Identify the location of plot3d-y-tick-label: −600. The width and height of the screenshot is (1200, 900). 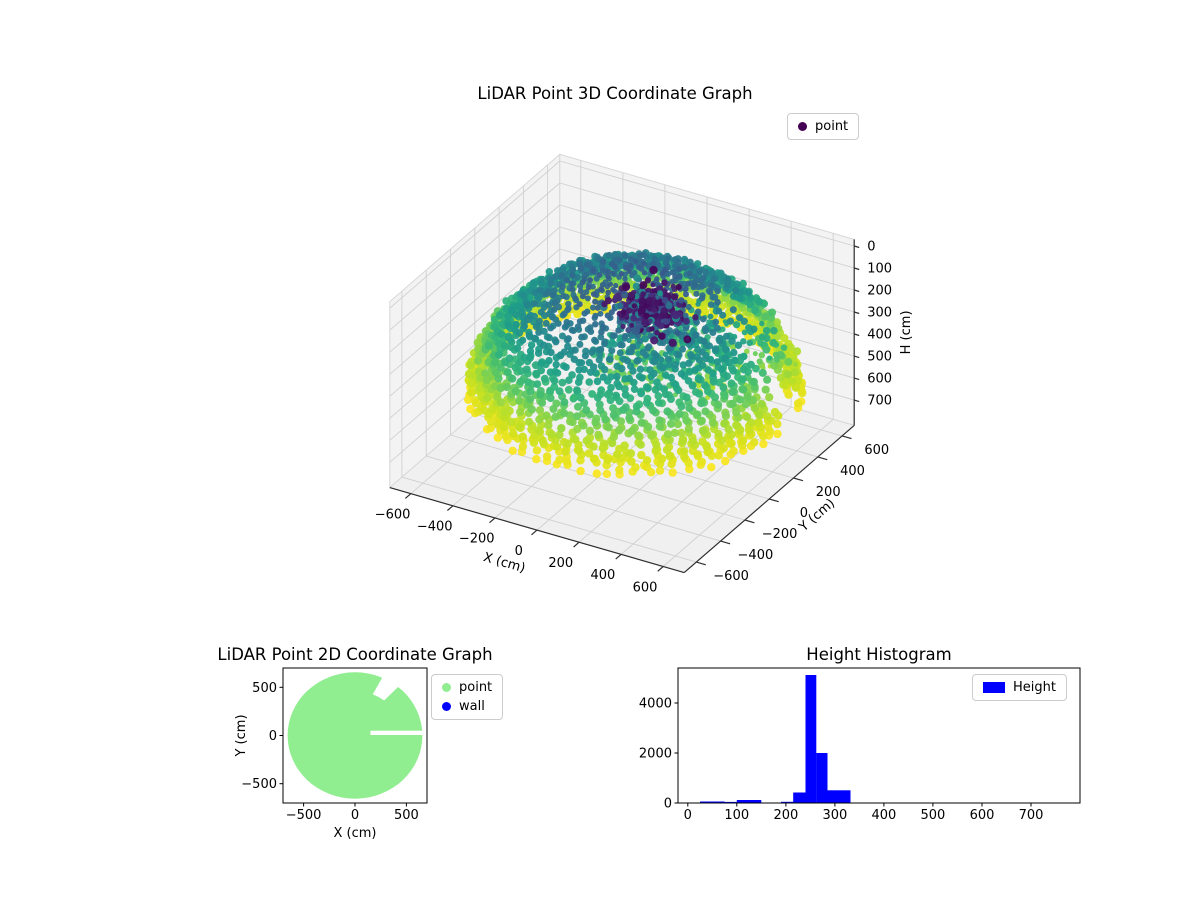
(731, 576).